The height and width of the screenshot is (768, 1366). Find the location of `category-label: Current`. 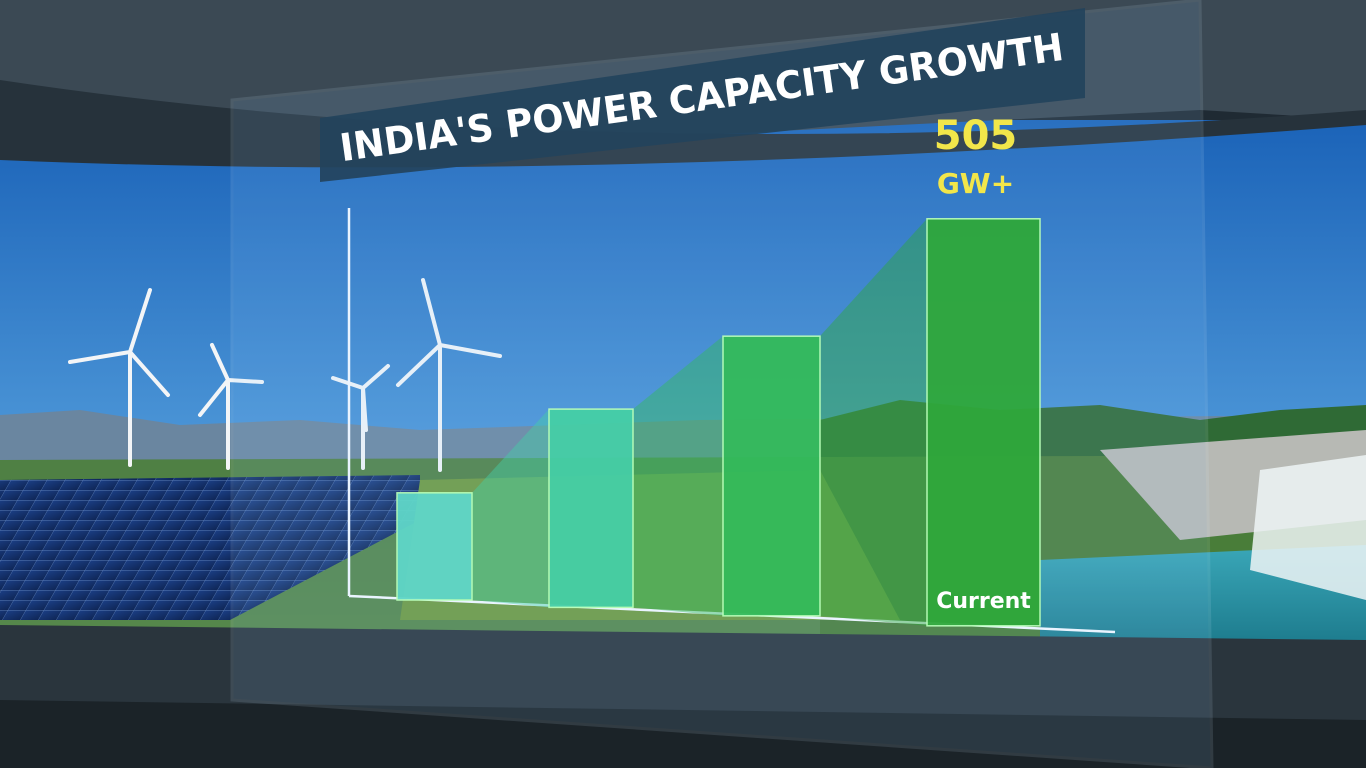

category-label: Current is located at coordinates (983, 601).